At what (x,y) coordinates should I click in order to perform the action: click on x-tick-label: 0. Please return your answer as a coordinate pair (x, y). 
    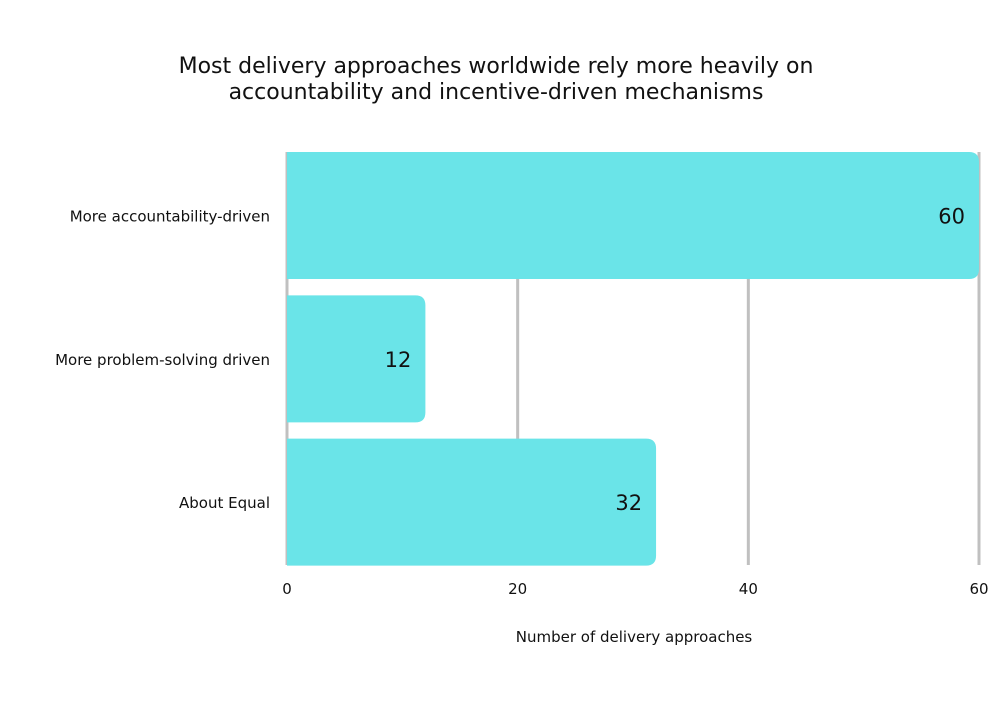
    Looking at the image, I should click on (287, 589).